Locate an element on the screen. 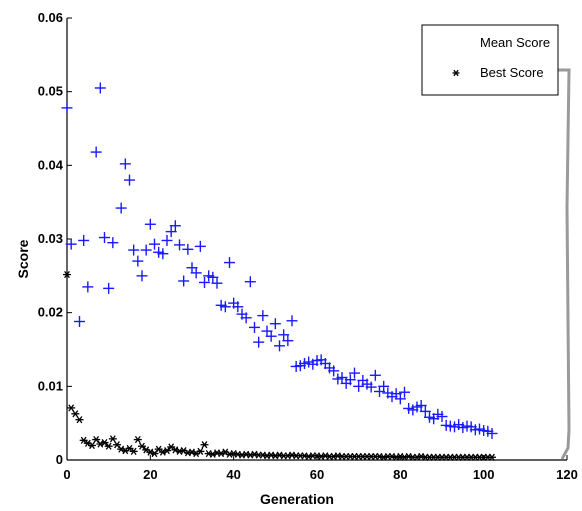 This screenshot has width=582, height=511. legend: Mean Score Best Score is located at coordinates (490, 60).